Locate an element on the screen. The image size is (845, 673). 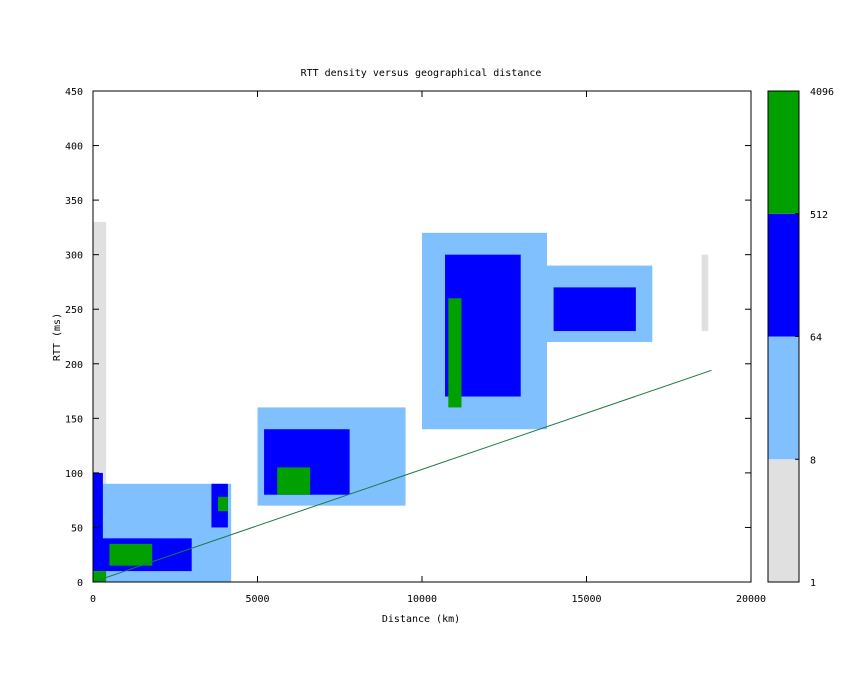
x-axis-title: Distance (km) is located at coordinates (421, 619).